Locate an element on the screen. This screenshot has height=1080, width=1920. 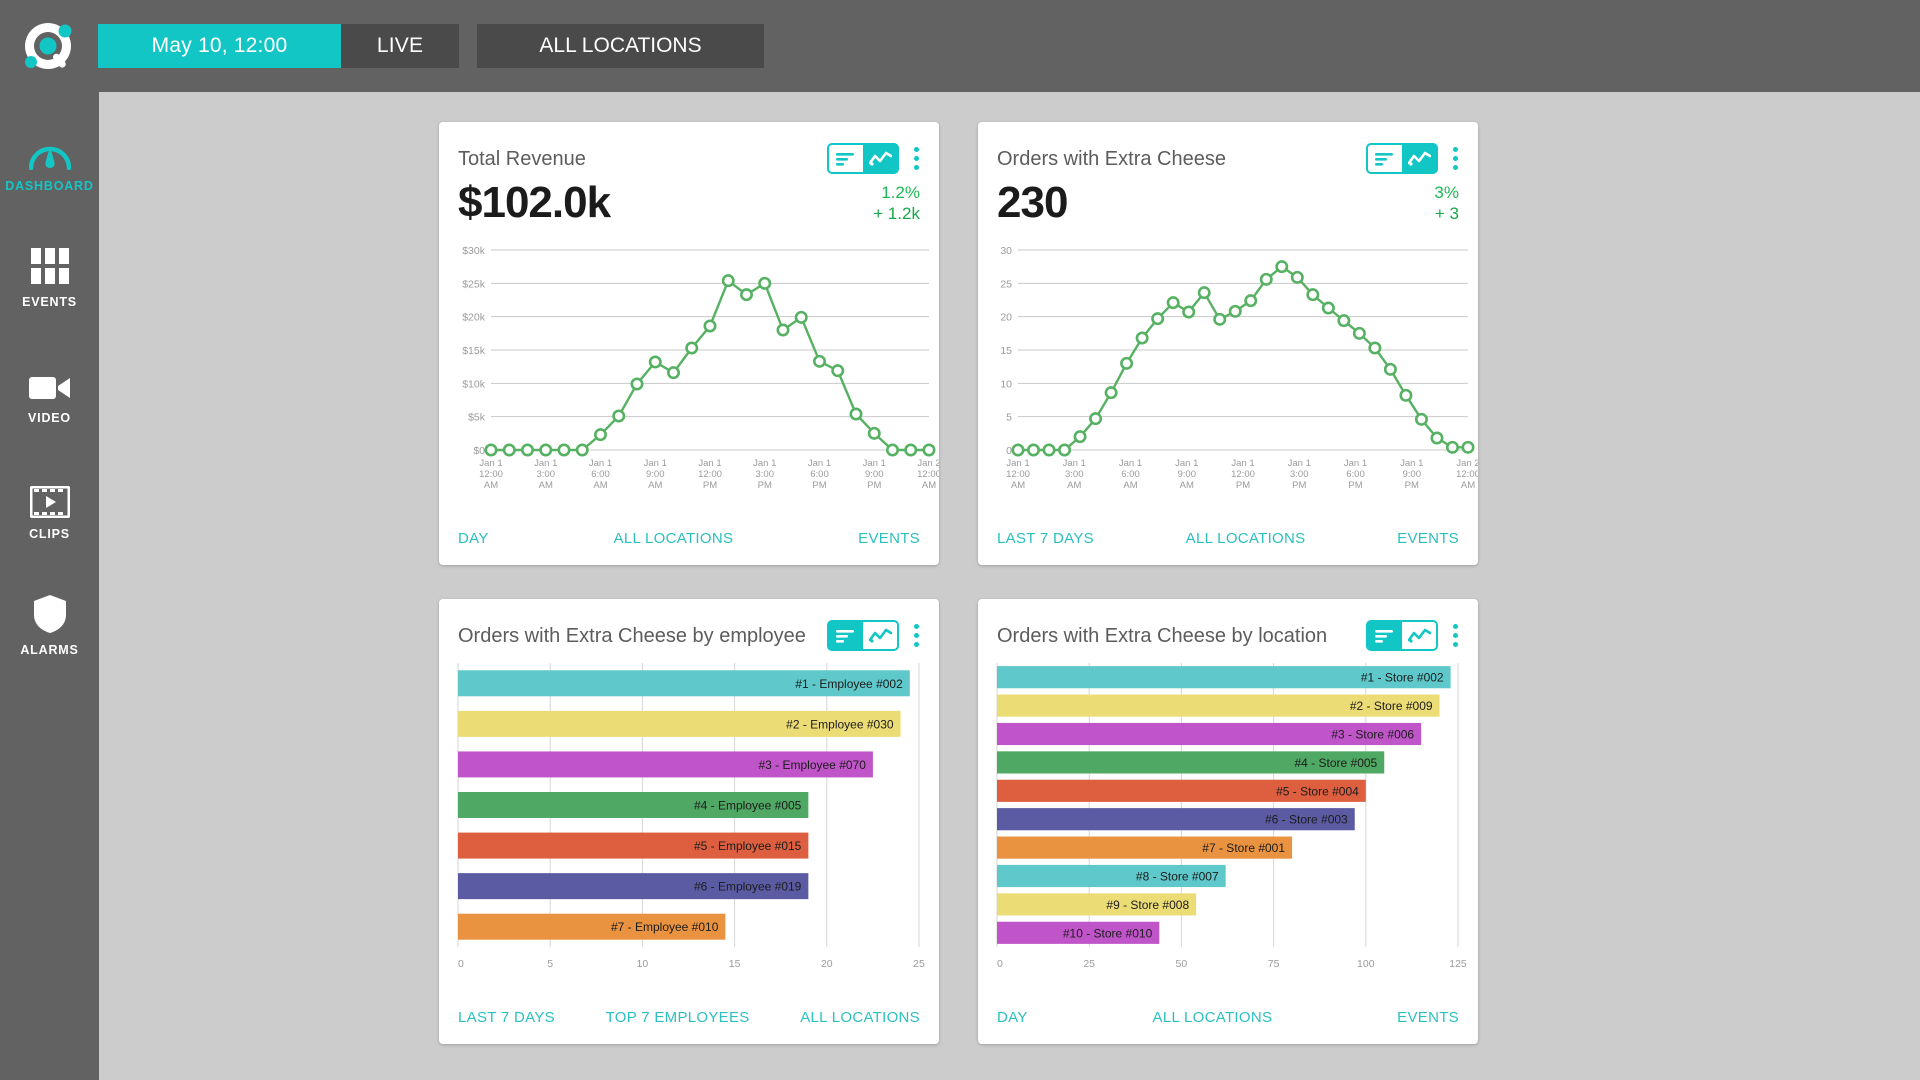
svg-text: #9 - Store #008 is located at coordinates (1147, 905).